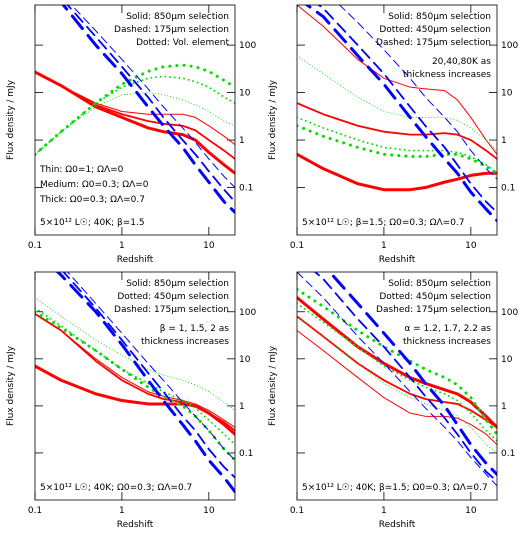 The image size is (530, 535). Describe the element at coordinates (195, 329) in the screenshot. I see `annotation: β = 1, 1.5, 2 as` at that location.